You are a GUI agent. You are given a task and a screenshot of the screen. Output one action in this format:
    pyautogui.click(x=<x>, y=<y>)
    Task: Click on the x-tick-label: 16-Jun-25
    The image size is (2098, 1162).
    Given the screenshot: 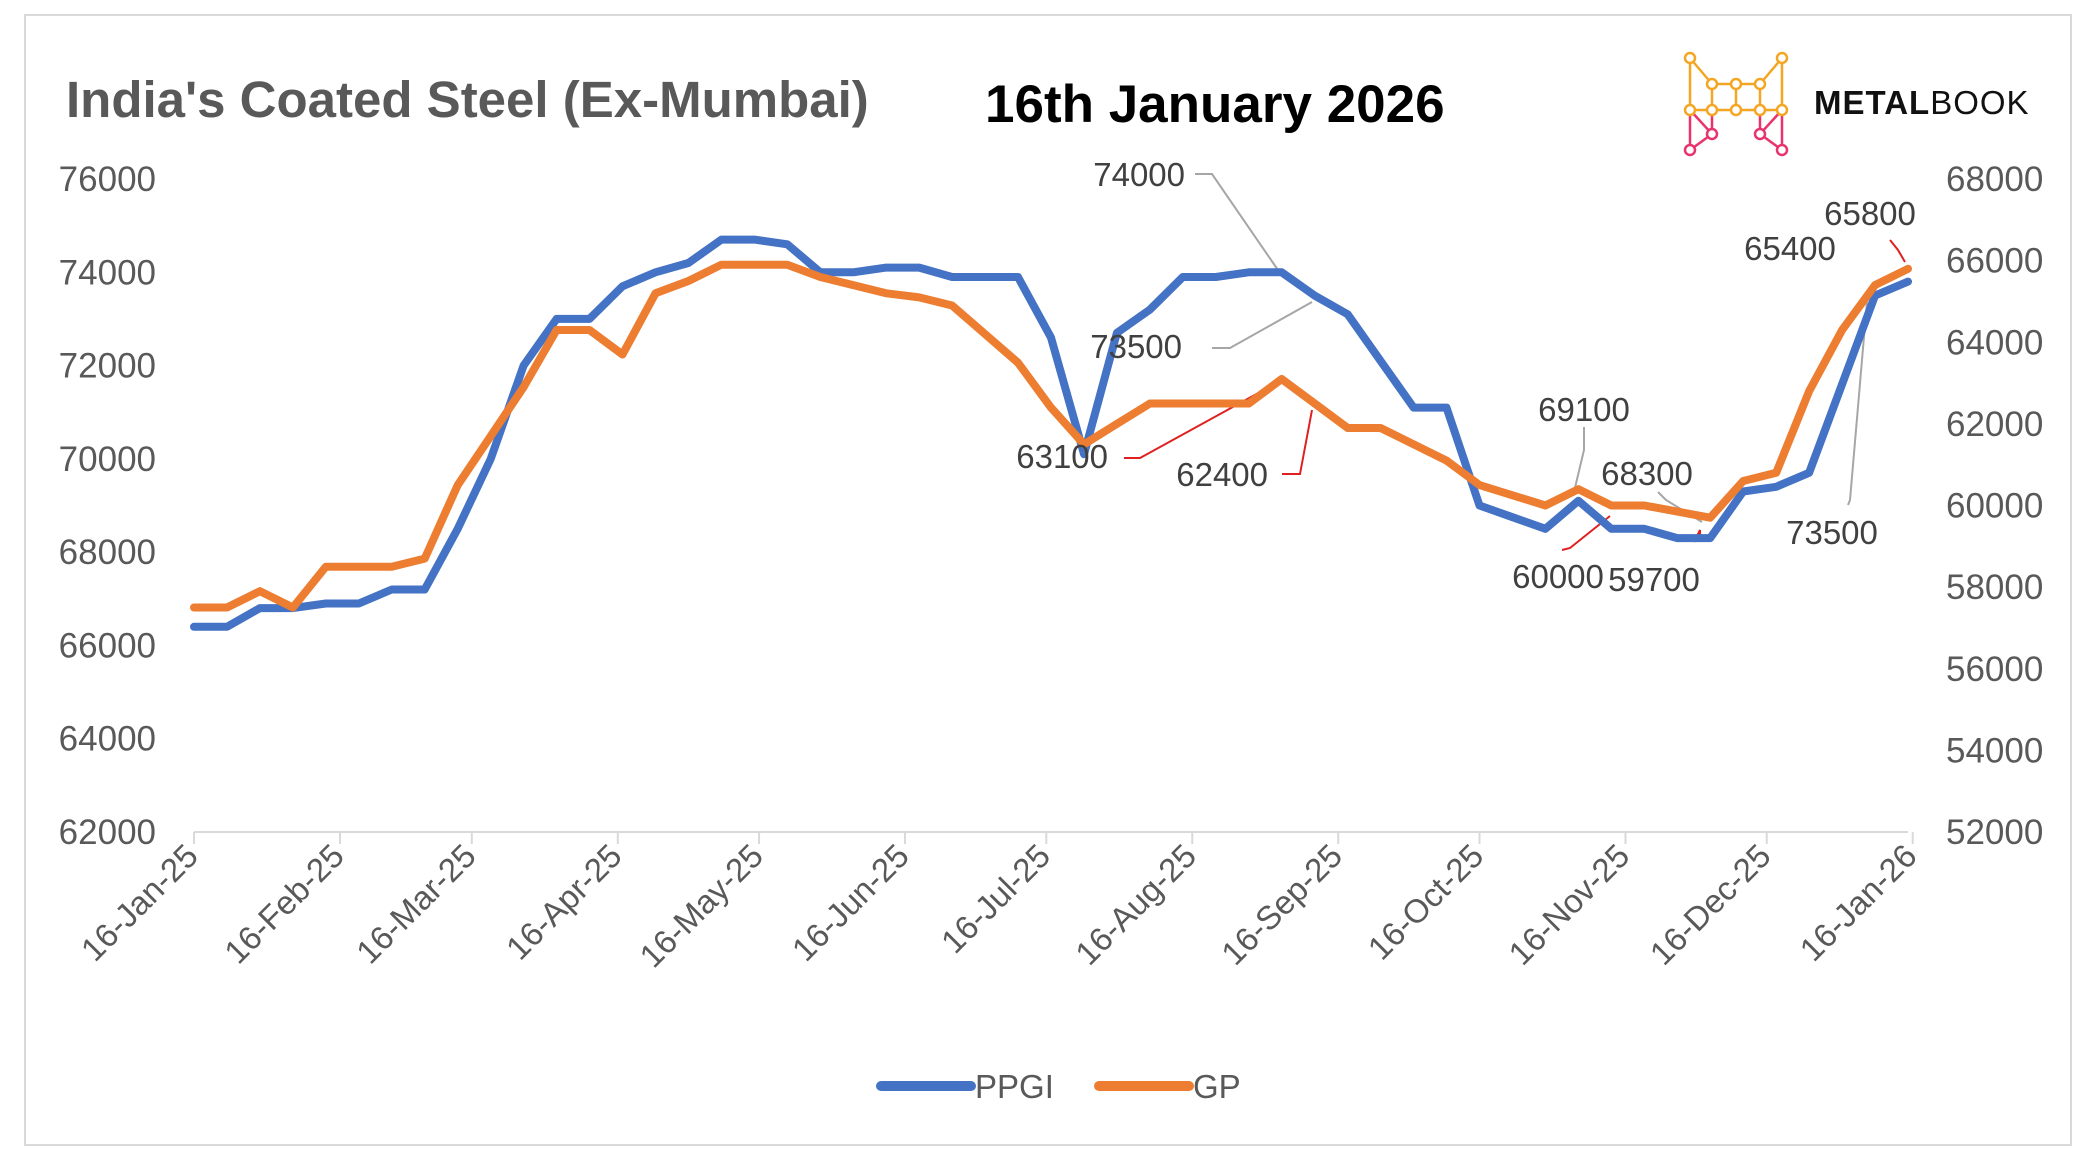 What is the action you would take?
    pyautogui.click(x=850, y=902)
    